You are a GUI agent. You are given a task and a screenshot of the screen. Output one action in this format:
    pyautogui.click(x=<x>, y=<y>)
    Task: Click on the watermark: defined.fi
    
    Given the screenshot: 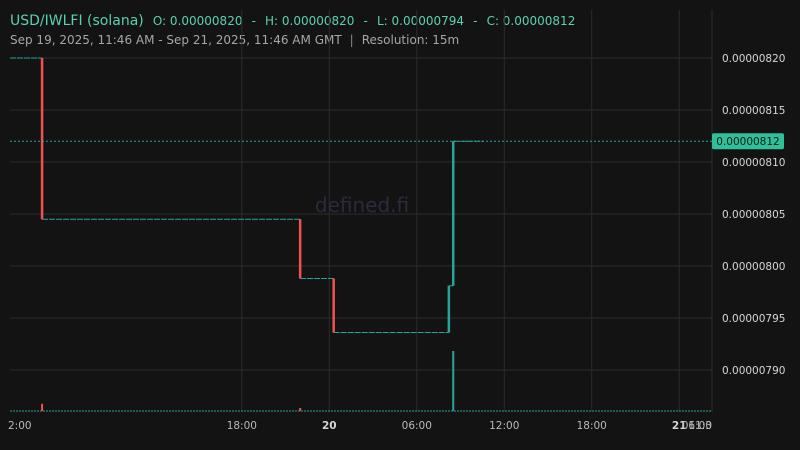 What is the action you would take?
    pyautogui.click(x=362, y=205)
    